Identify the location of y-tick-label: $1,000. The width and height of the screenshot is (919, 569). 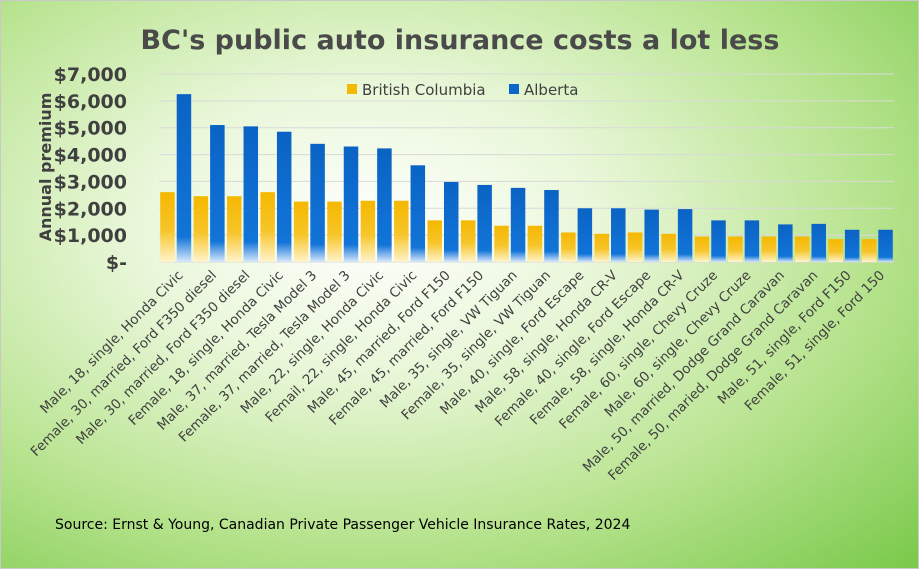
(90, 236).